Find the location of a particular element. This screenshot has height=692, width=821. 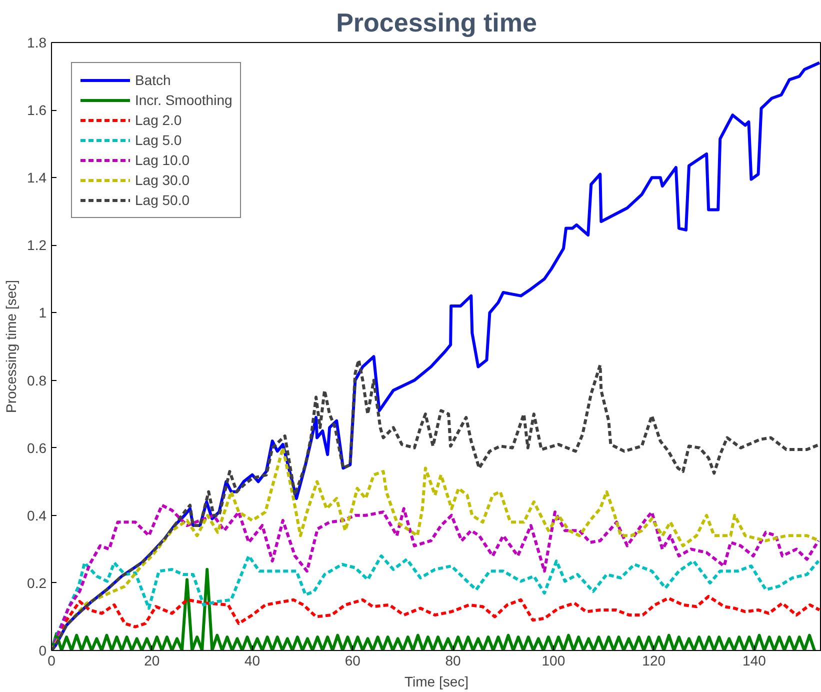

legend-label: Incr. Smoothing is located at coordinates (183, 100).